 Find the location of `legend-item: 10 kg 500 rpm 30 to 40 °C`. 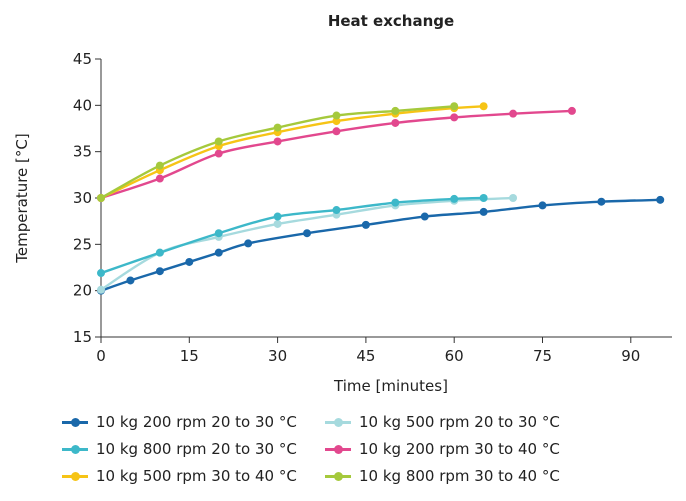

legend-item: 10 kg 500 rpm 30 to 40 °C is located at coordinates (162, 476).